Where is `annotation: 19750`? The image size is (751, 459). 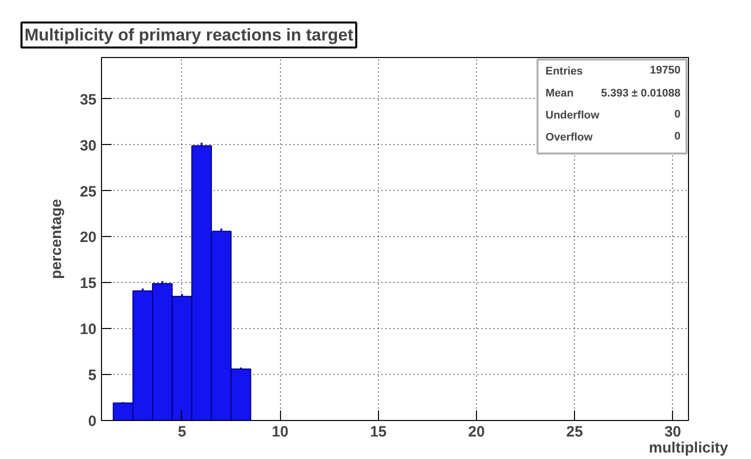 annotation: 19750 is located at coordinates (665, 70).